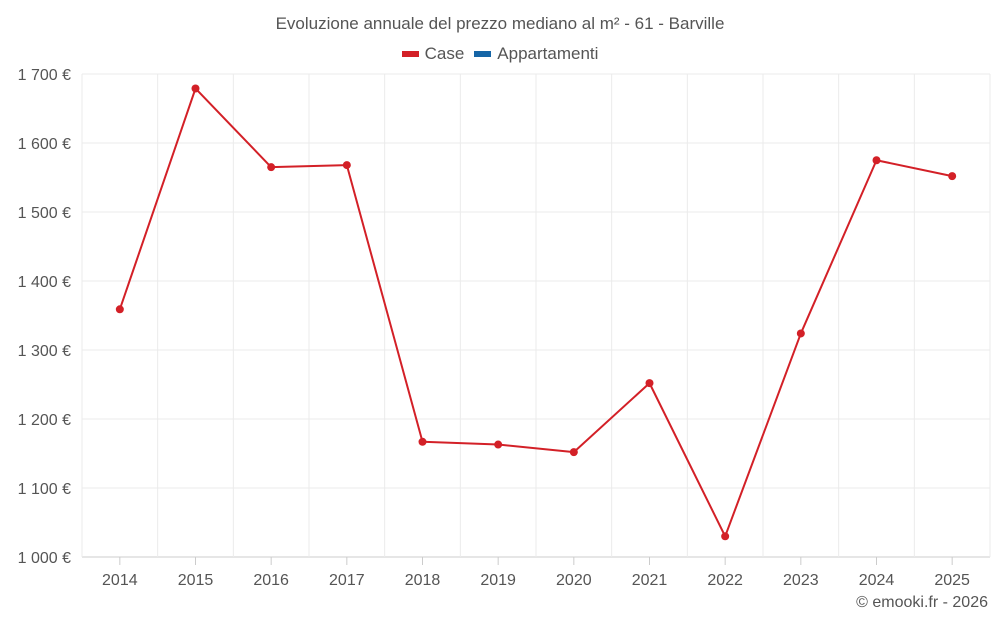 The width and height of the screenshot is (1000, 625). I want to click on legend: Case Appartamenti, so click(500, 54).